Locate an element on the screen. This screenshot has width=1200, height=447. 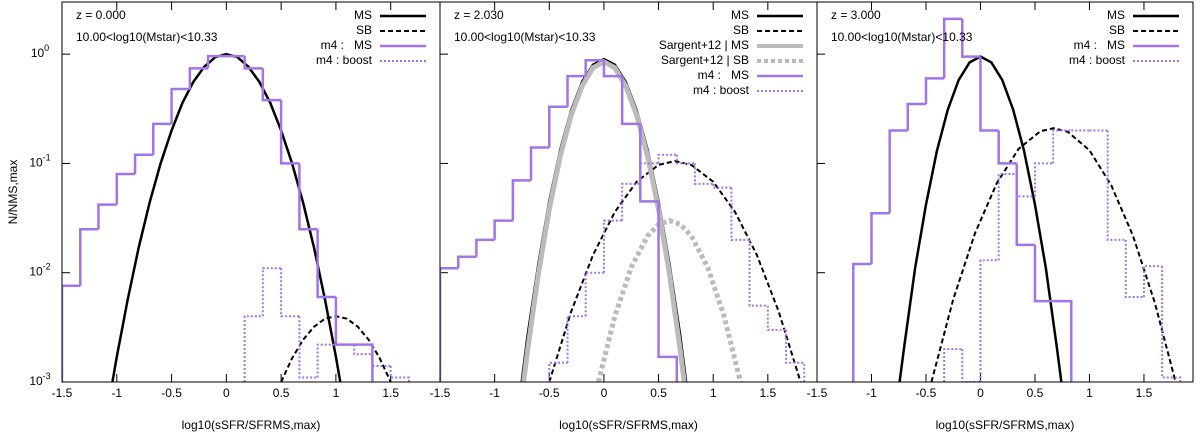
legend-label: SB is located at coordinates (364, 30).